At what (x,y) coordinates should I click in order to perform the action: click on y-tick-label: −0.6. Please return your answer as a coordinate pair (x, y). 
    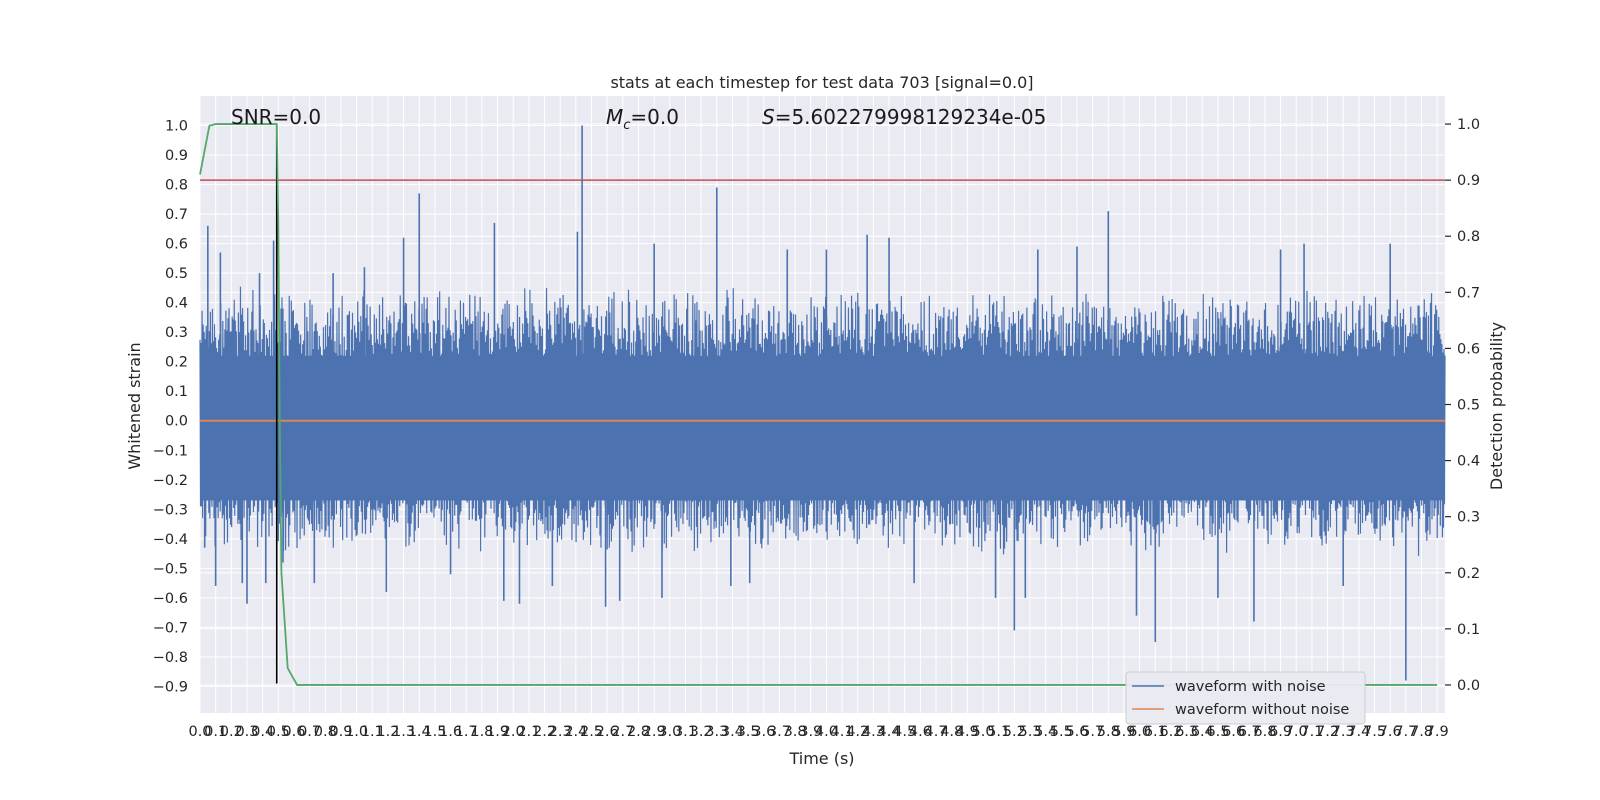
    Looking at the image, I should click on (170, 599).